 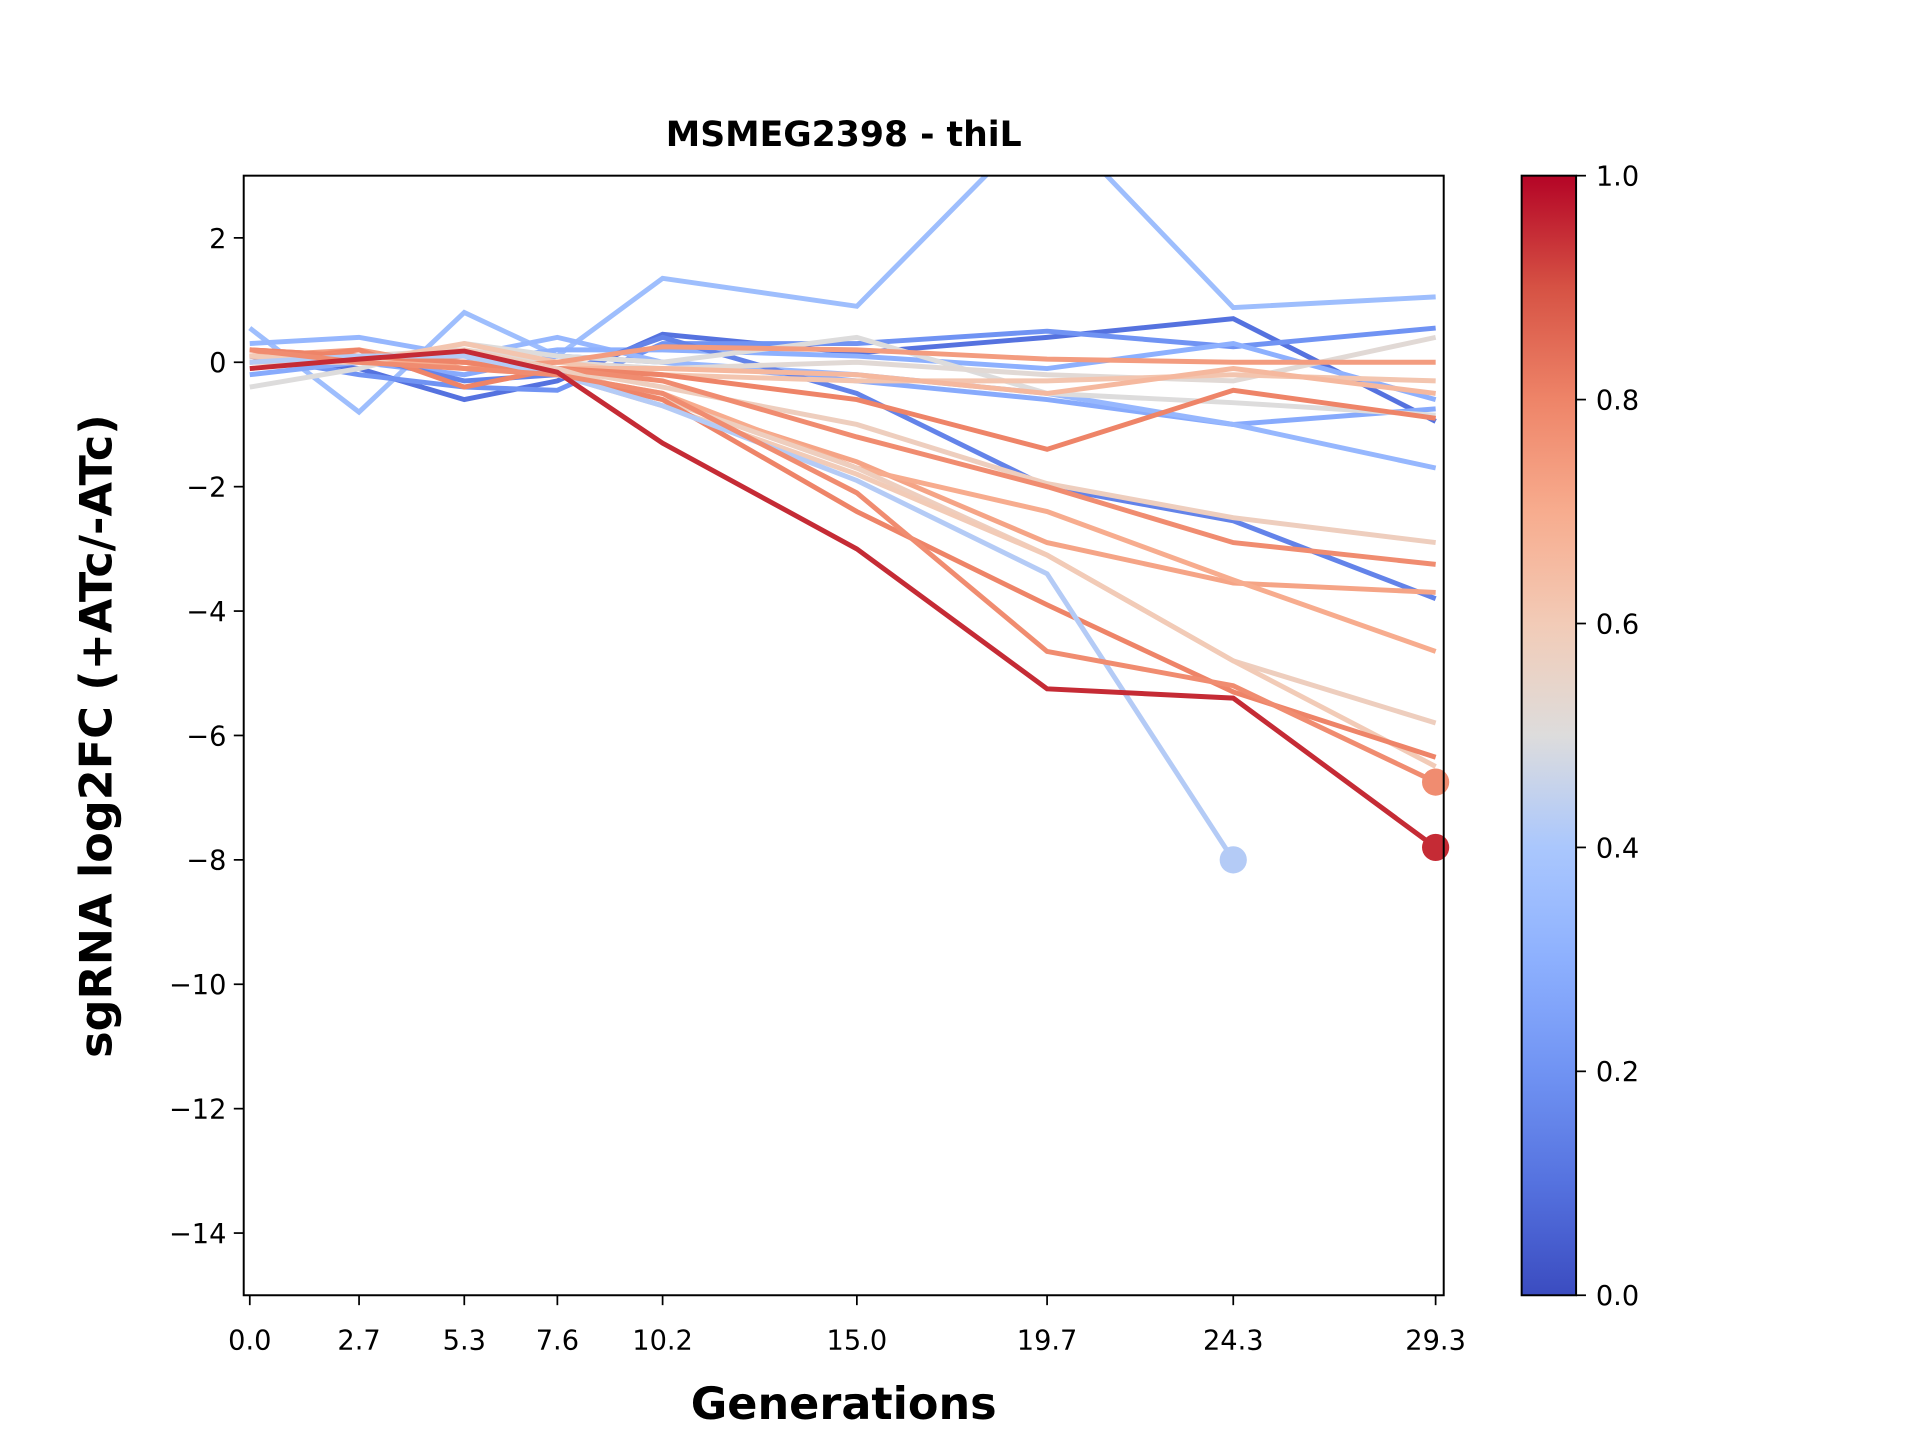 I want to click on colorbar-tick-label: 0.0, so click(x=1617, y=1296).